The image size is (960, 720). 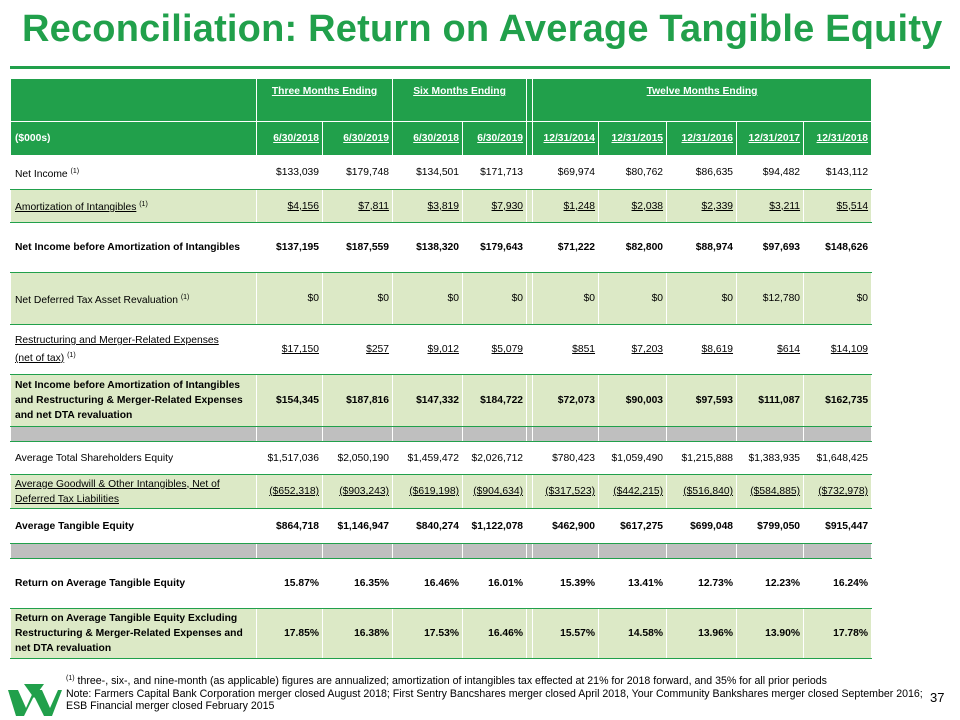 I want to click on title-divider, so click(x=480, y=67).